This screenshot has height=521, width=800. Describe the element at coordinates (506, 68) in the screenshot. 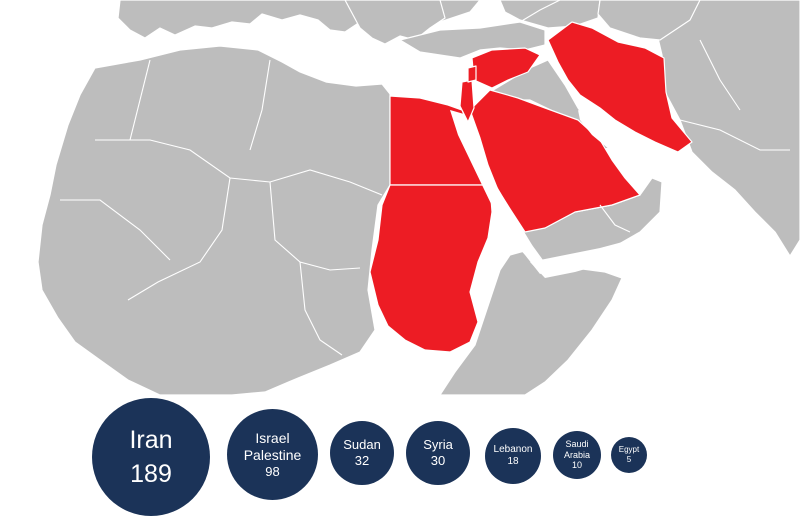

I see `syria-region` at that location.